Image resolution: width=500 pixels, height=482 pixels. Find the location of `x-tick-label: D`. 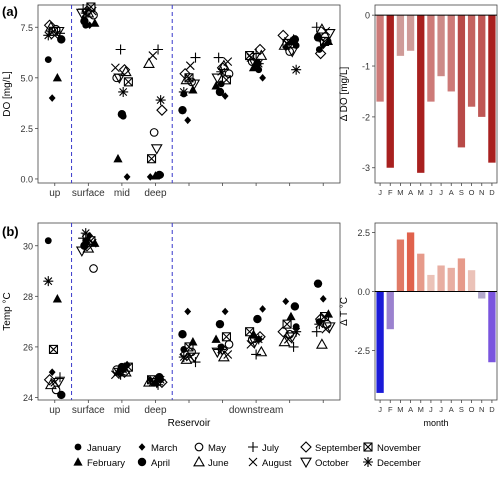

x-tick-label: D is located at coordinates (492, 192).